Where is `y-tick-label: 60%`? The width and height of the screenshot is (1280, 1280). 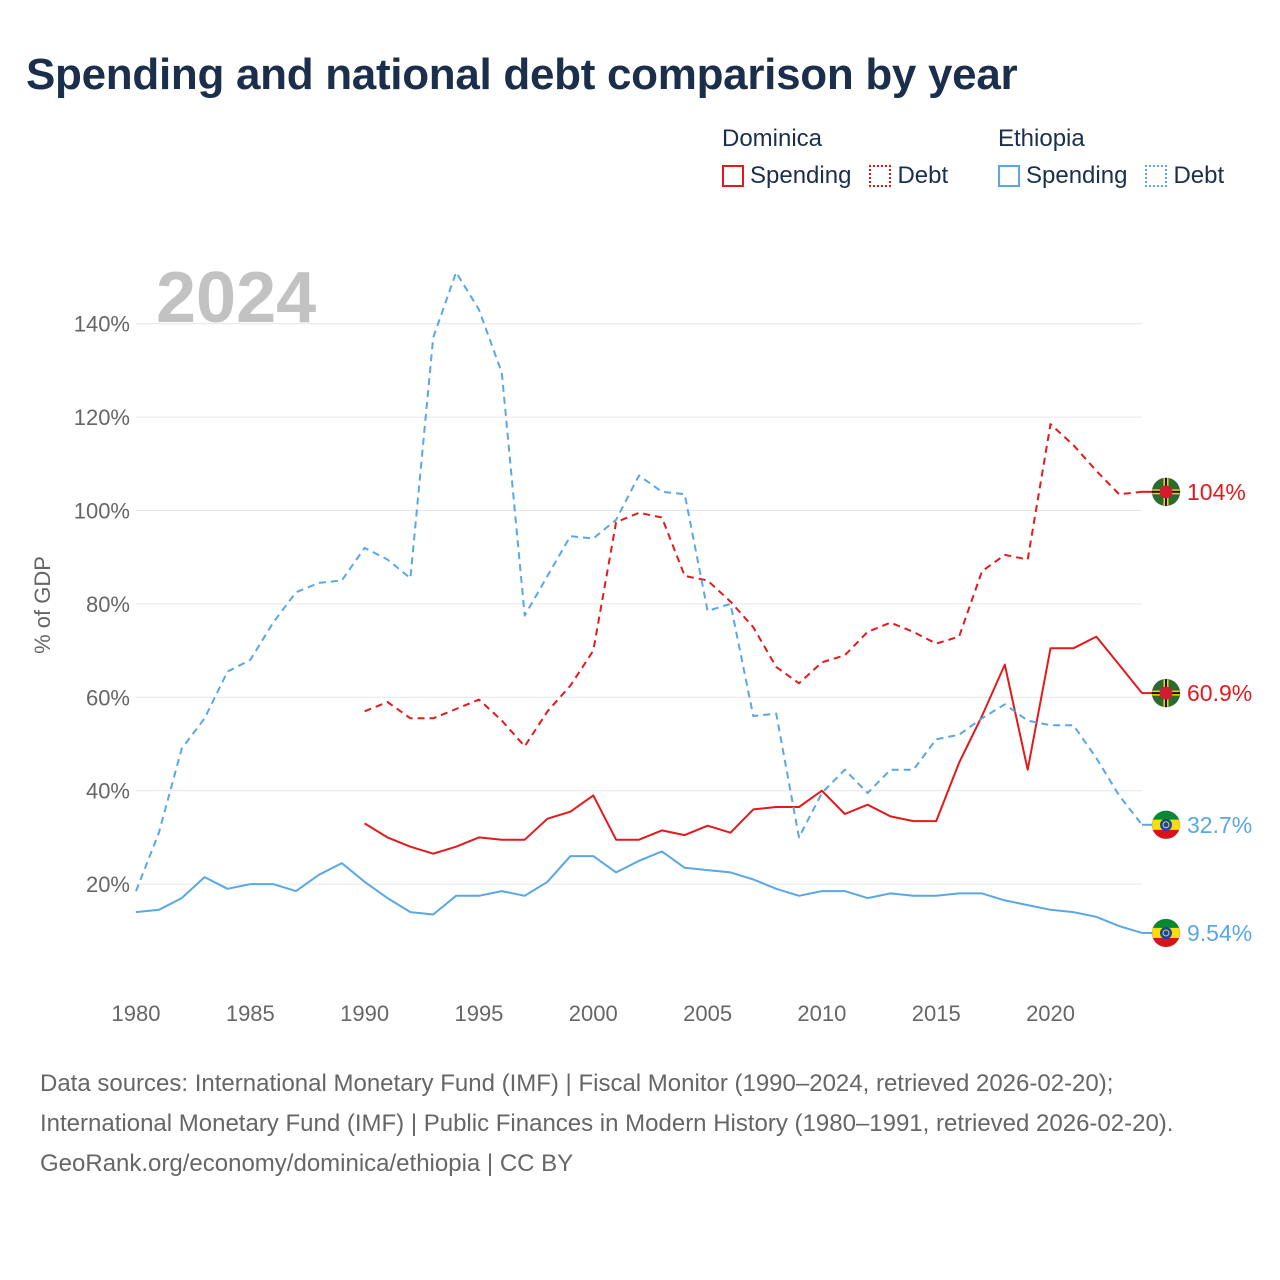 y-tick-label: 60% is located at coordinates (108, 697).